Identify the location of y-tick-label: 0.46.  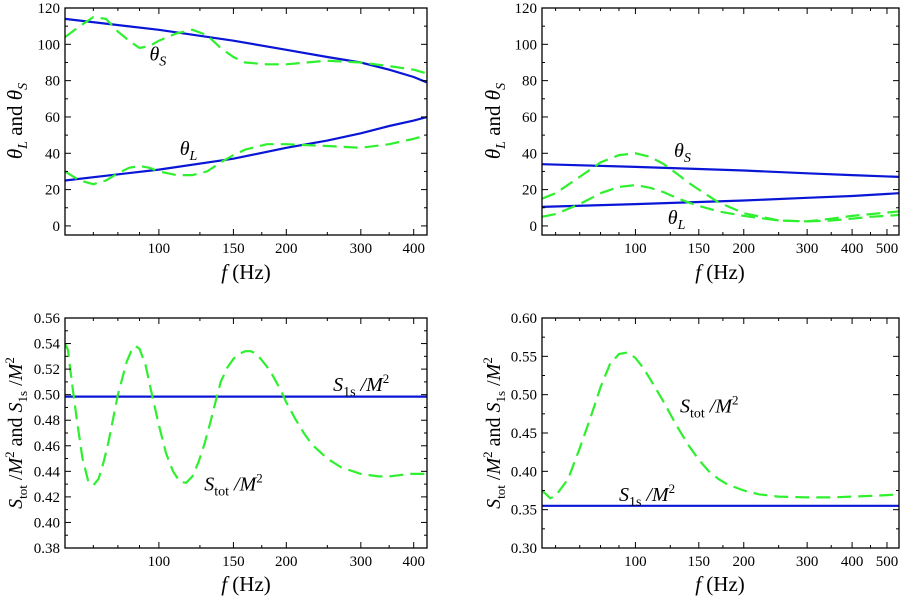
(47, 447).